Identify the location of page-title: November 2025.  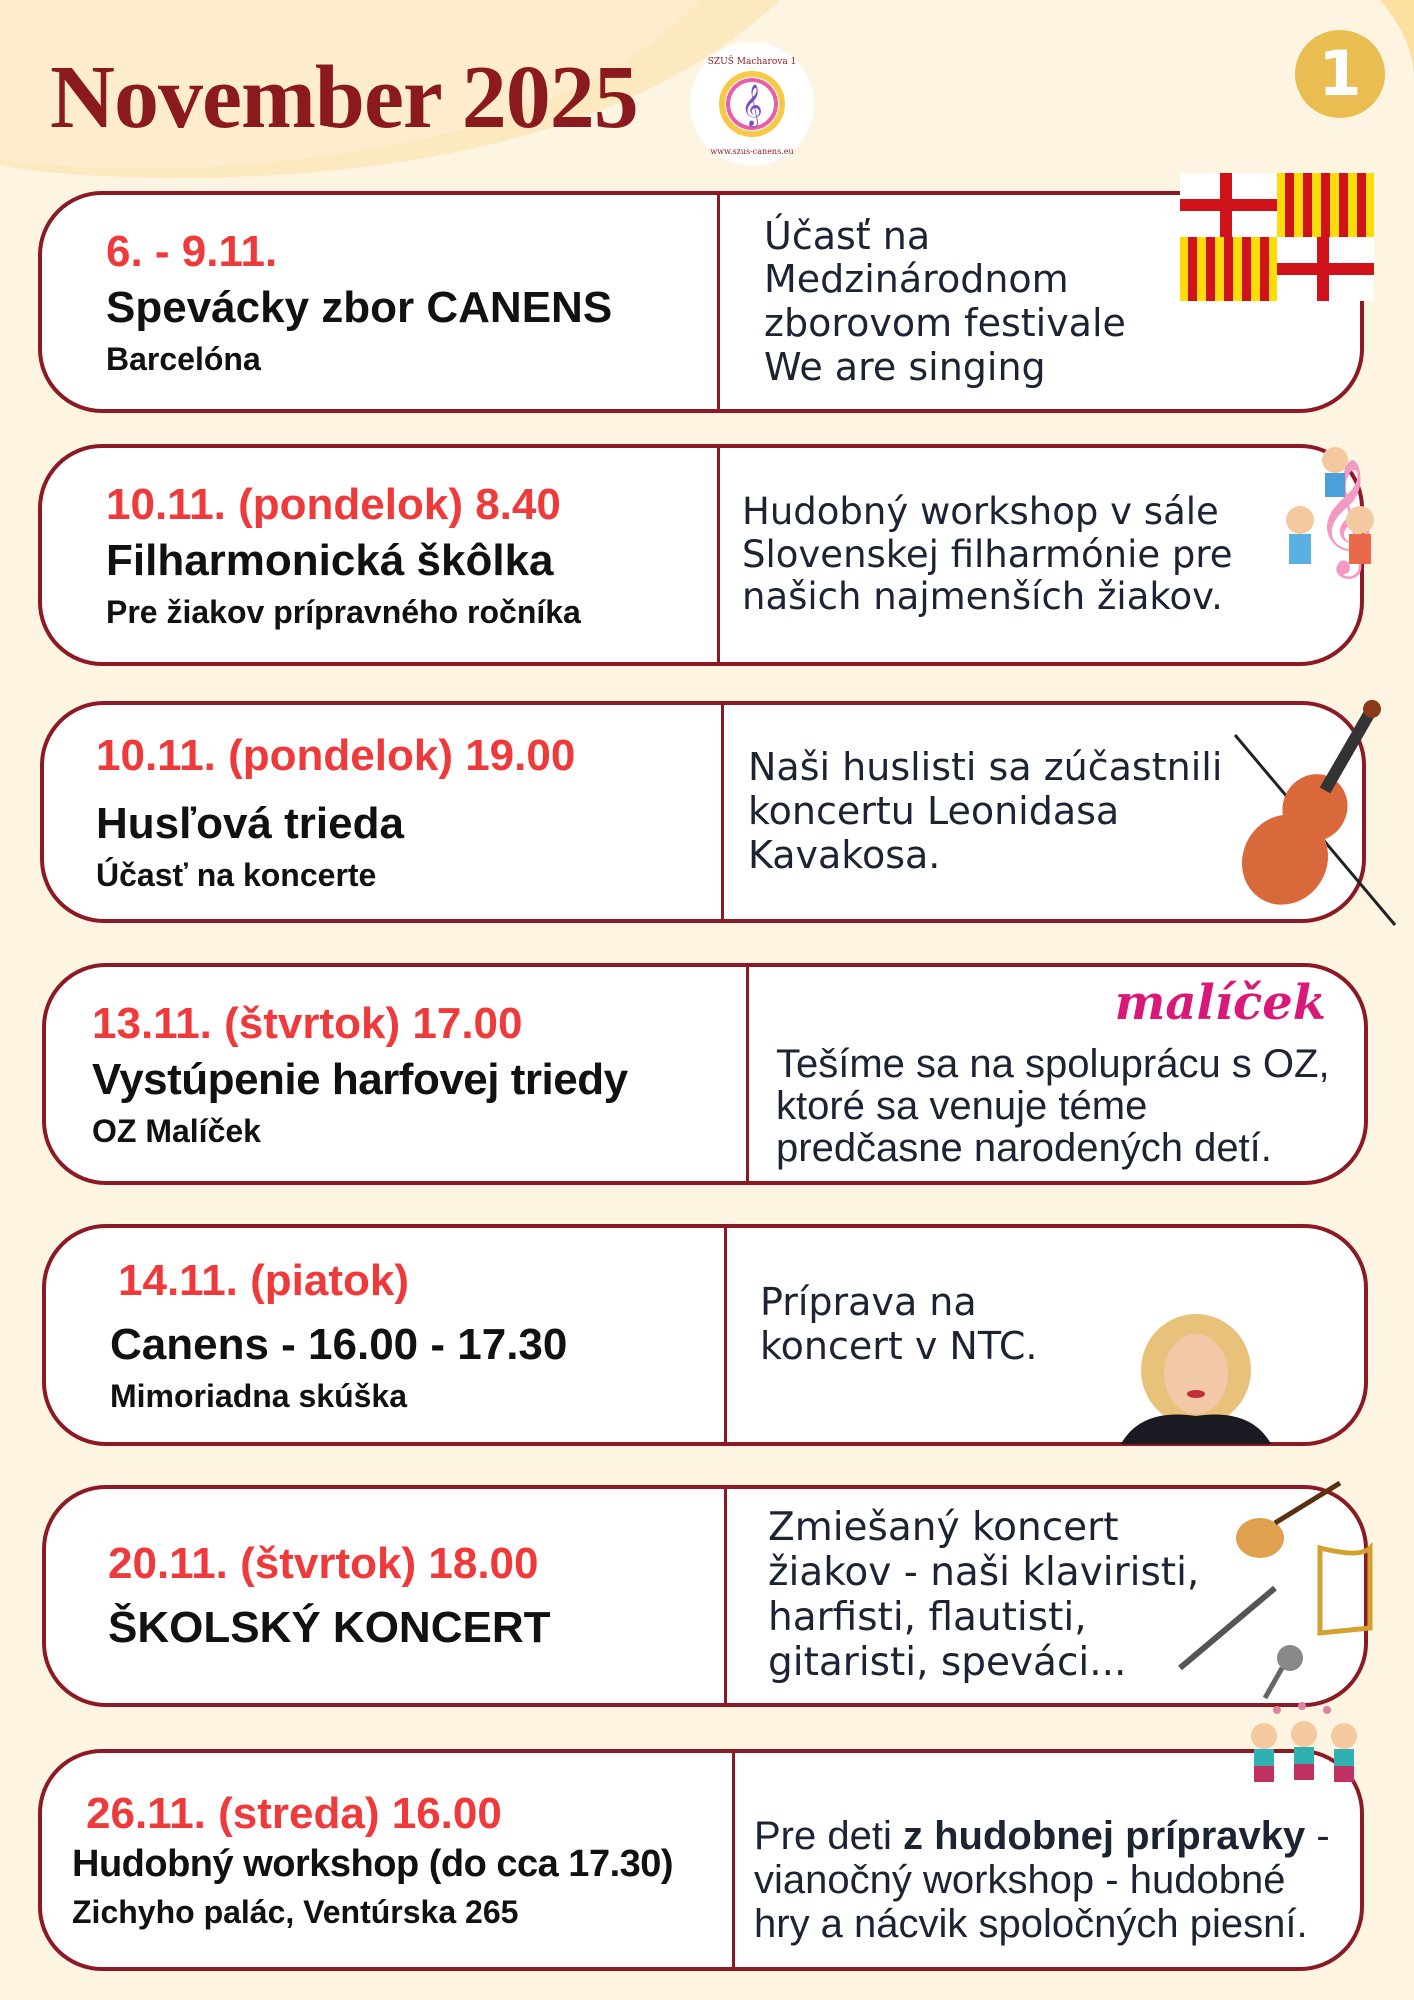
(344, 97).